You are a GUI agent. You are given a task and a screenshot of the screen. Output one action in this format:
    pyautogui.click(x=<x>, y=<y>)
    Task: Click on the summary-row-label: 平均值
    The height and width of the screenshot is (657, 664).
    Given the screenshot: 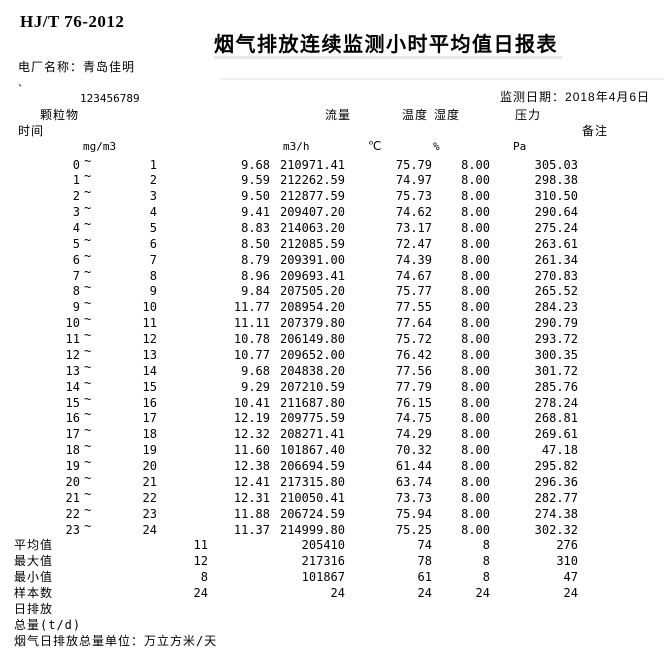 What is the action you would take?
    pyautogui.click(x=34, y=545)
    